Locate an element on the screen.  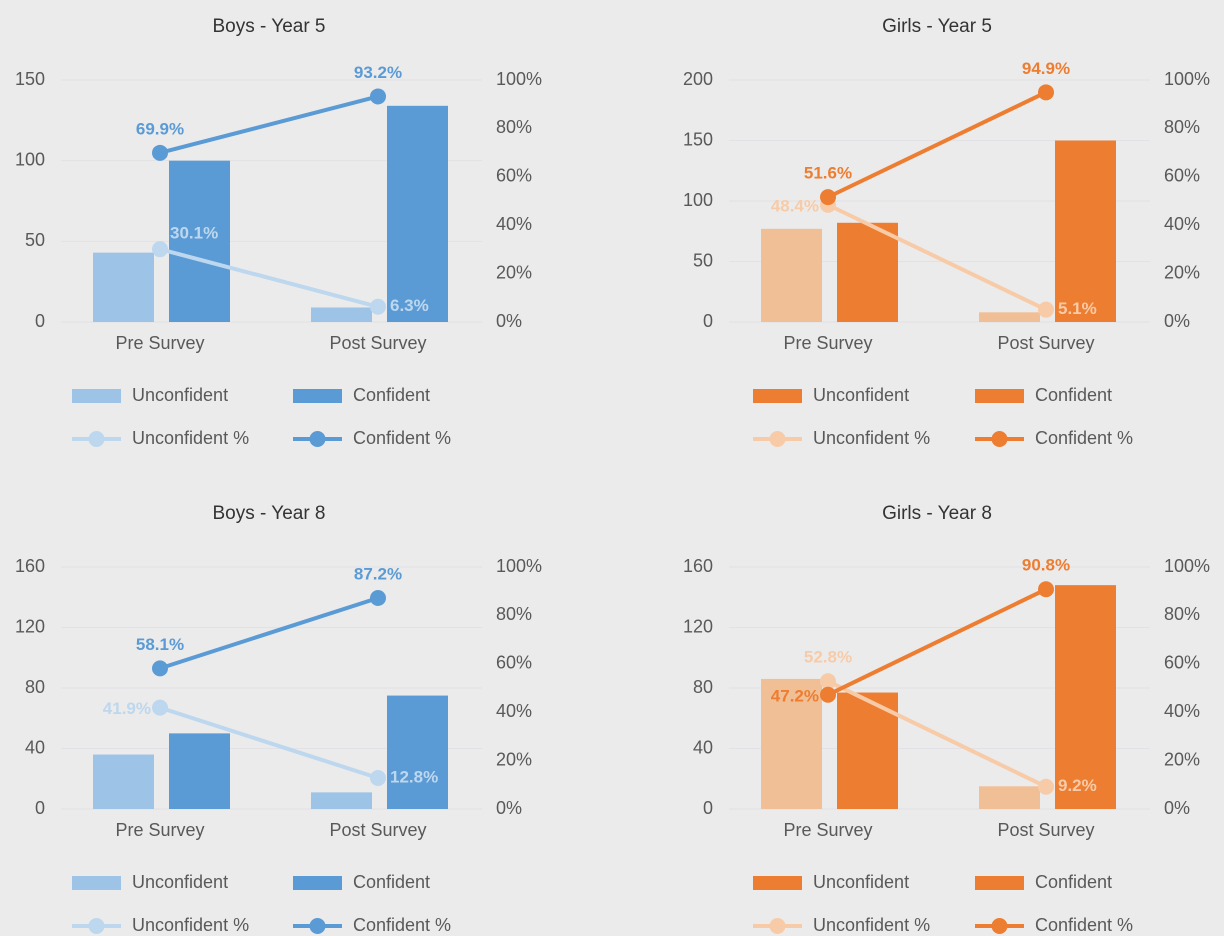
data-label: 52.8% is located at coordinates (828, 657).